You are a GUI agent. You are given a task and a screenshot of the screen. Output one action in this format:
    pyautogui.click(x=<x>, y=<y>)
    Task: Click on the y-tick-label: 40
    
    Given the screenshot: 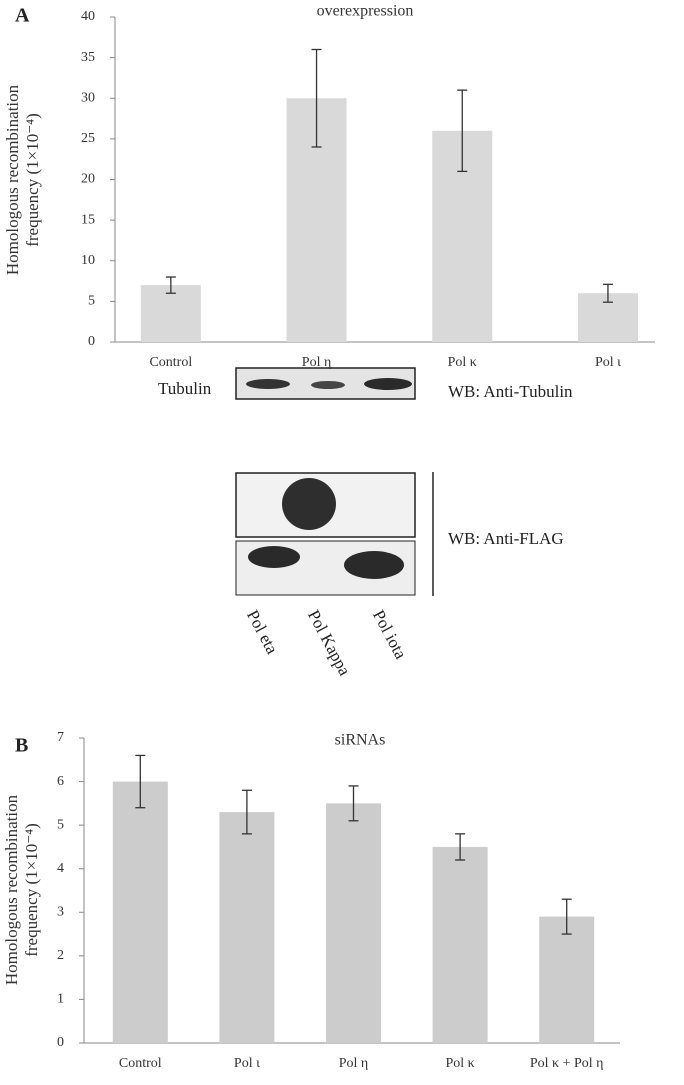 What is the action you would take?
    pyautogui.click(x=88, y=16)
    